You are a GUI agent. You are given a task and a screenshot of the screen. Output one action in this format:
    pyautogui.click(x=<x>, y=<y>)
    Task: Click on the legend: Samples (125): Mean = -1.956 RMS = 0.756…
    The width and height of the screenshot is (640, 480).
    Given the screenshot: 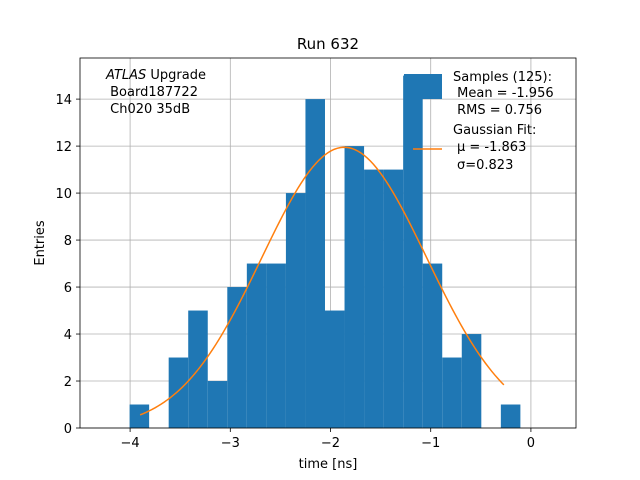 What is the action you would take?
    pyautogui.click(x=479, y=121)
    